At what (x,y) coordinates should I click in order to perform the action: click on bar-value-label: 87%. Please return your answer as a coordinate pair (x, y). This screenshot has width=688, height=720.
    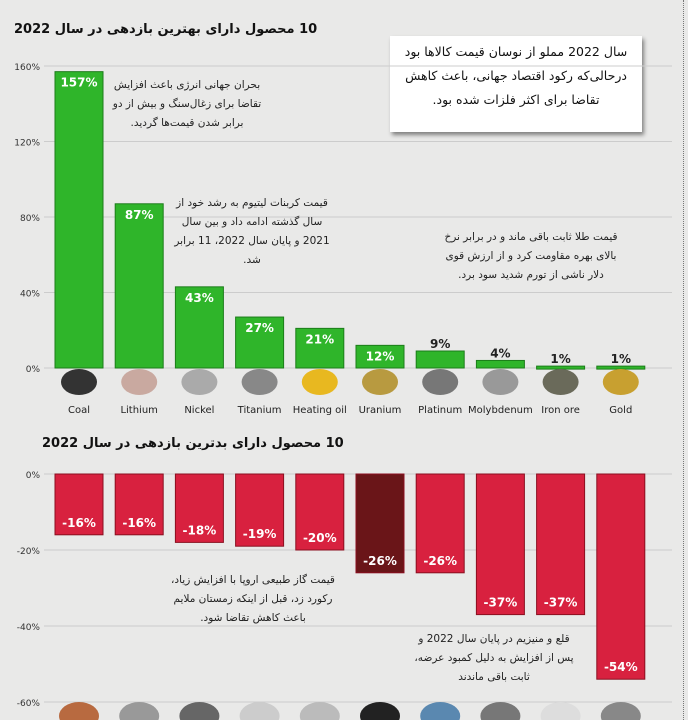
    Looking at the image, I should click on (139, 215).